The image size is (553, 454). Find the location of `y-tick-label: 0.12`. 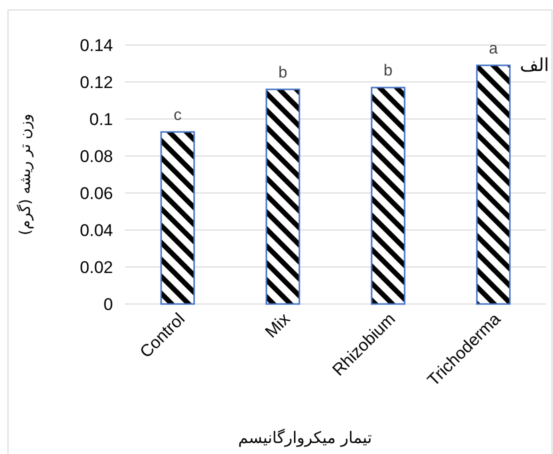

y-tick-label: 0.12 is located at coordinates (96, 82).